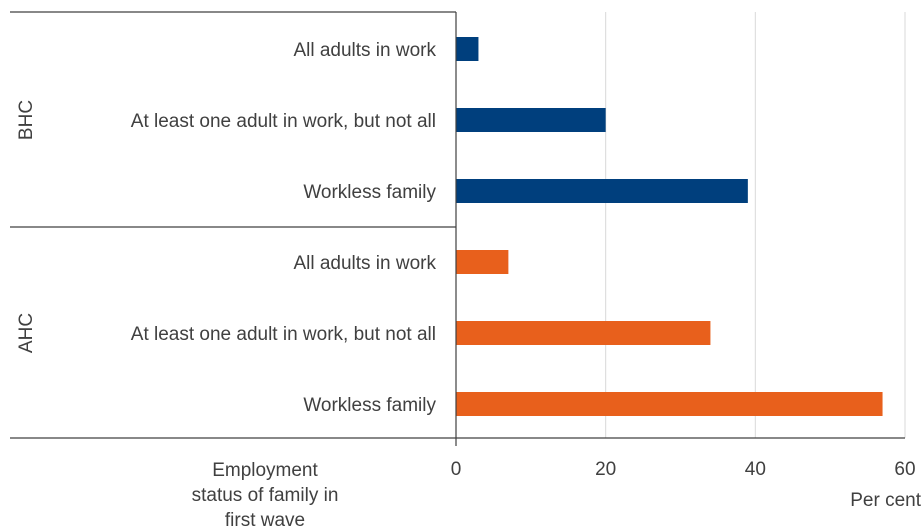 The height and width of the screenshot is (531, 923). I want to click on x-tick-label: 60, so click(904, 469).